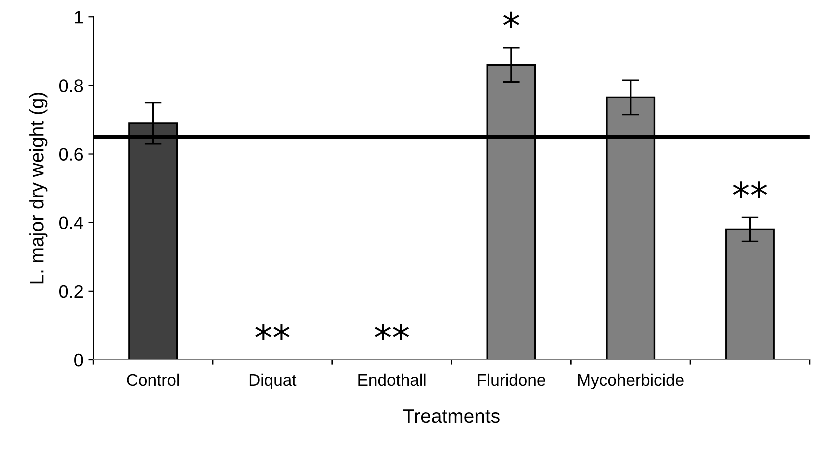  What do you see at coordinates (71, 223) in the screenshot?
I see `y-tick-label: 0.4` at bounding box center [71, 223].